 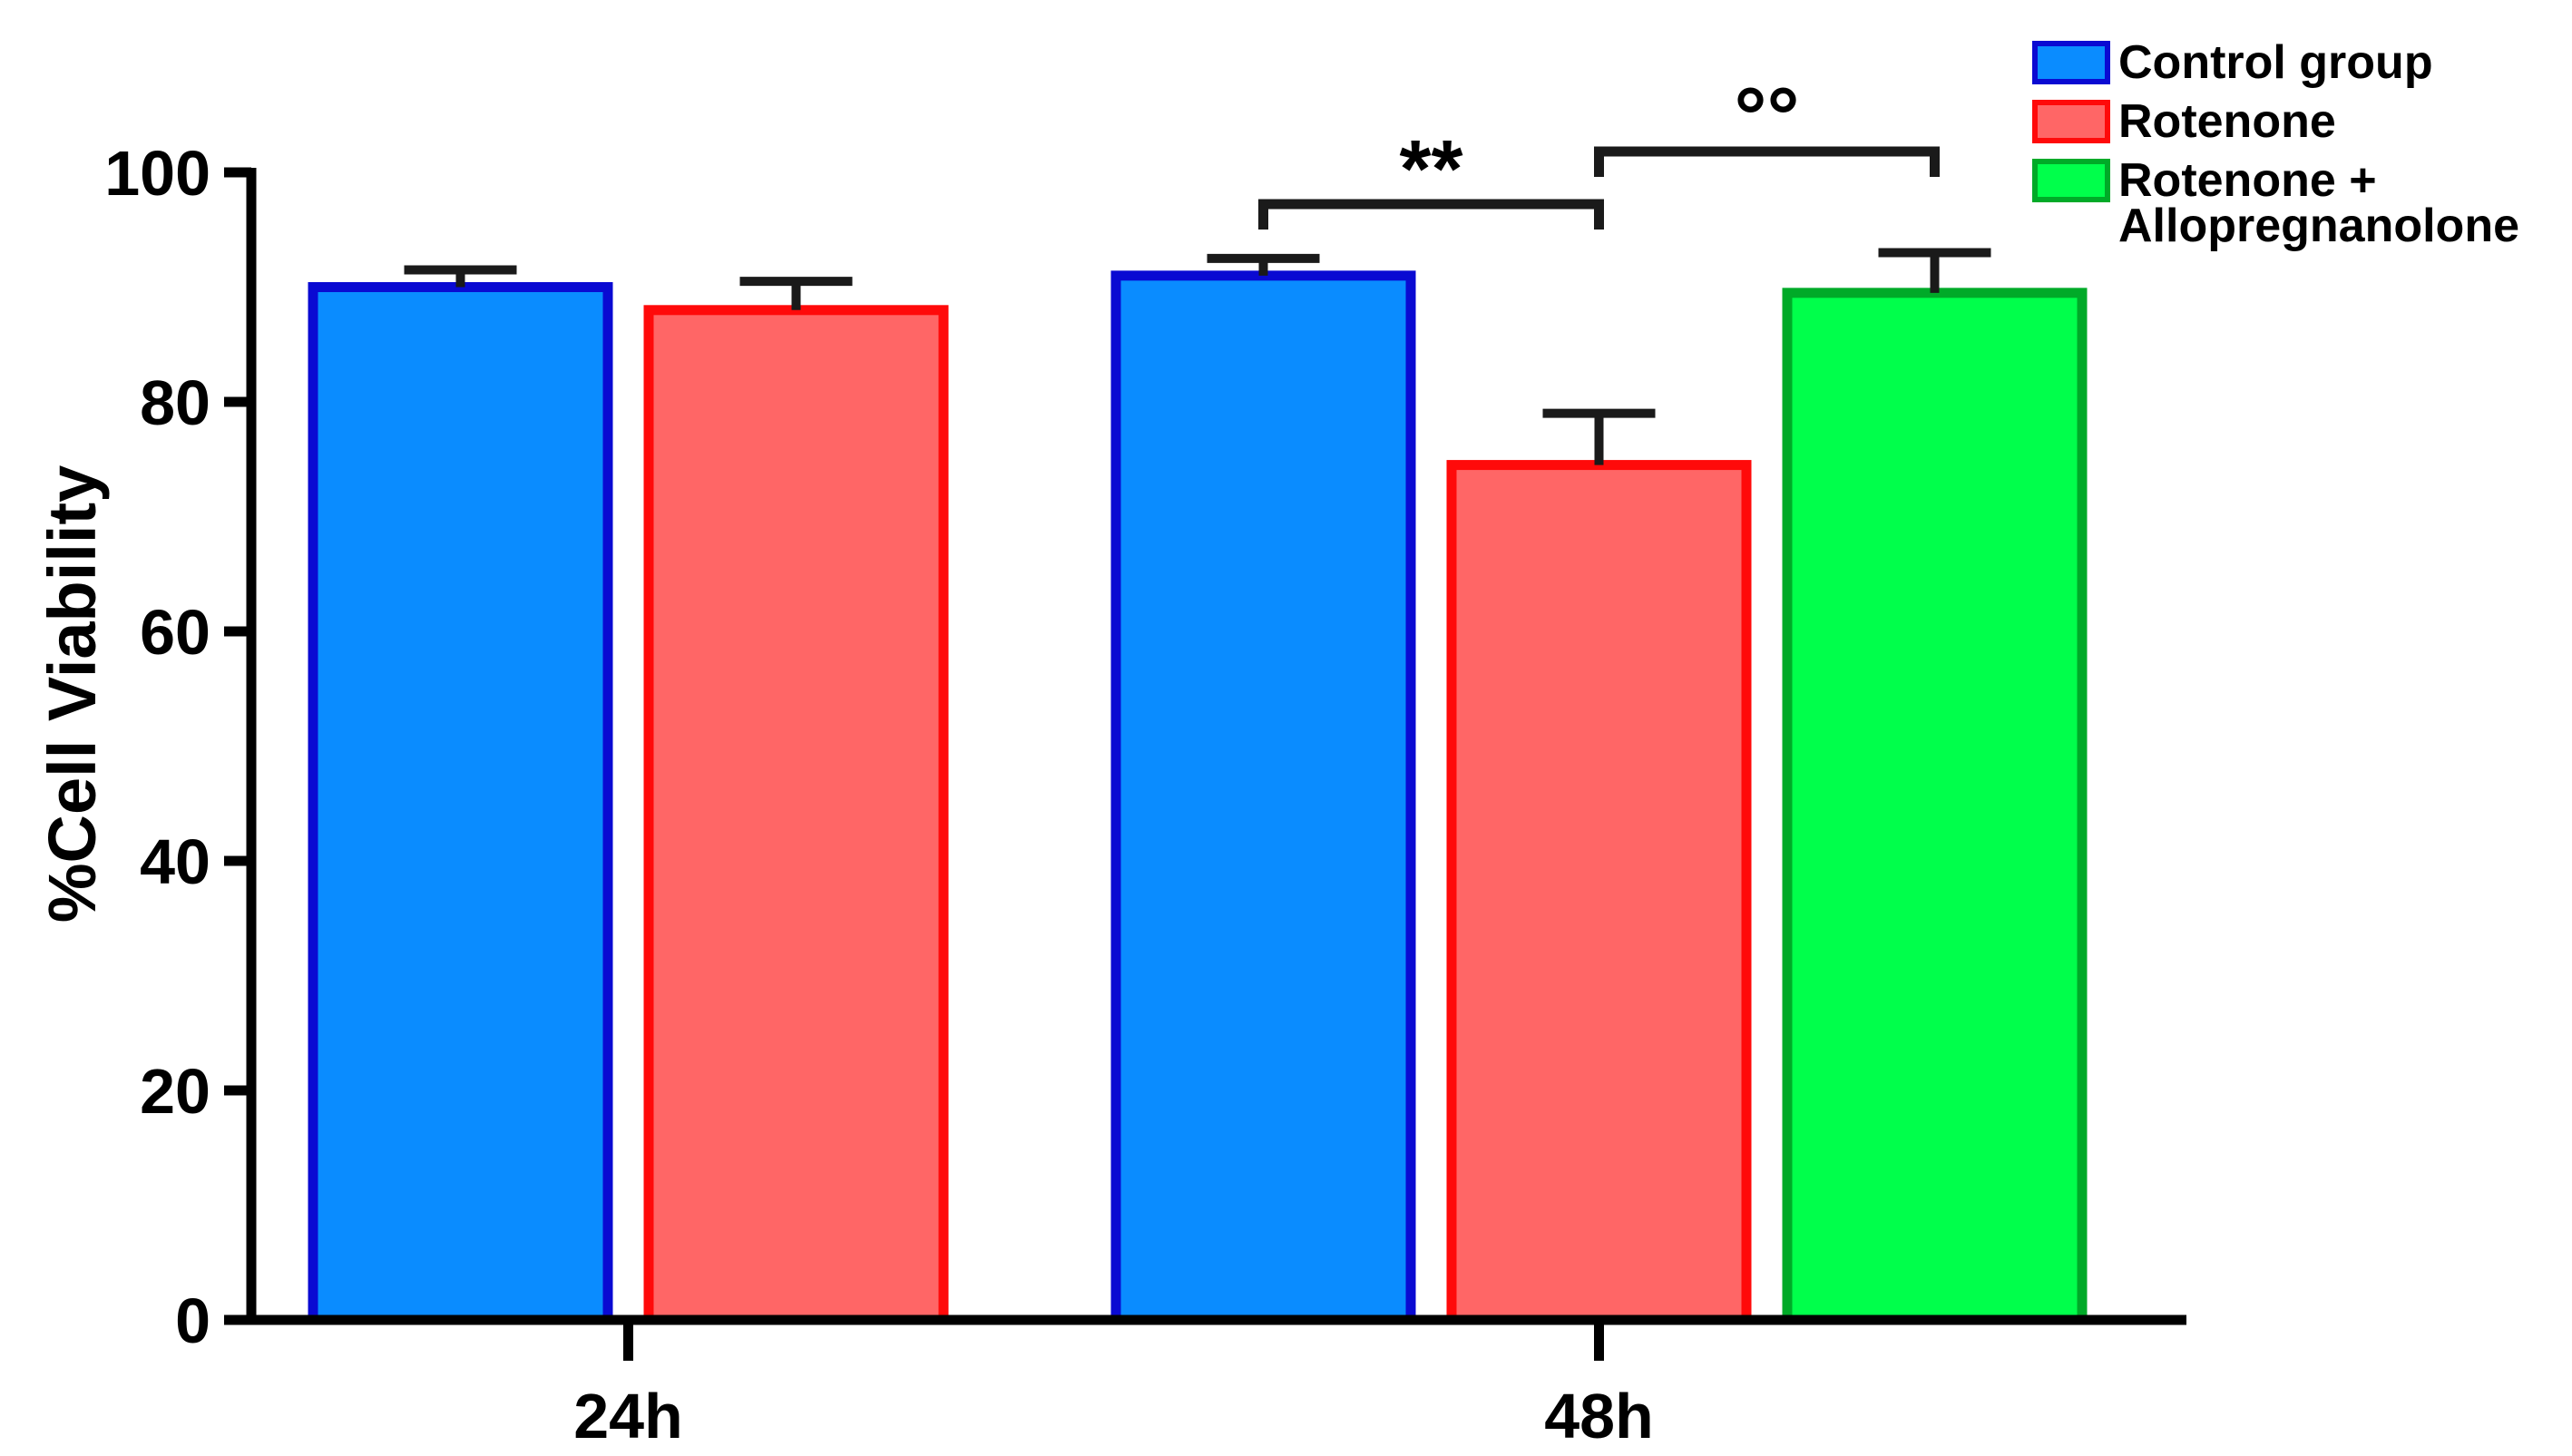 I want to click on y-tick-label-0: 0, so click(x=192, y=1321).